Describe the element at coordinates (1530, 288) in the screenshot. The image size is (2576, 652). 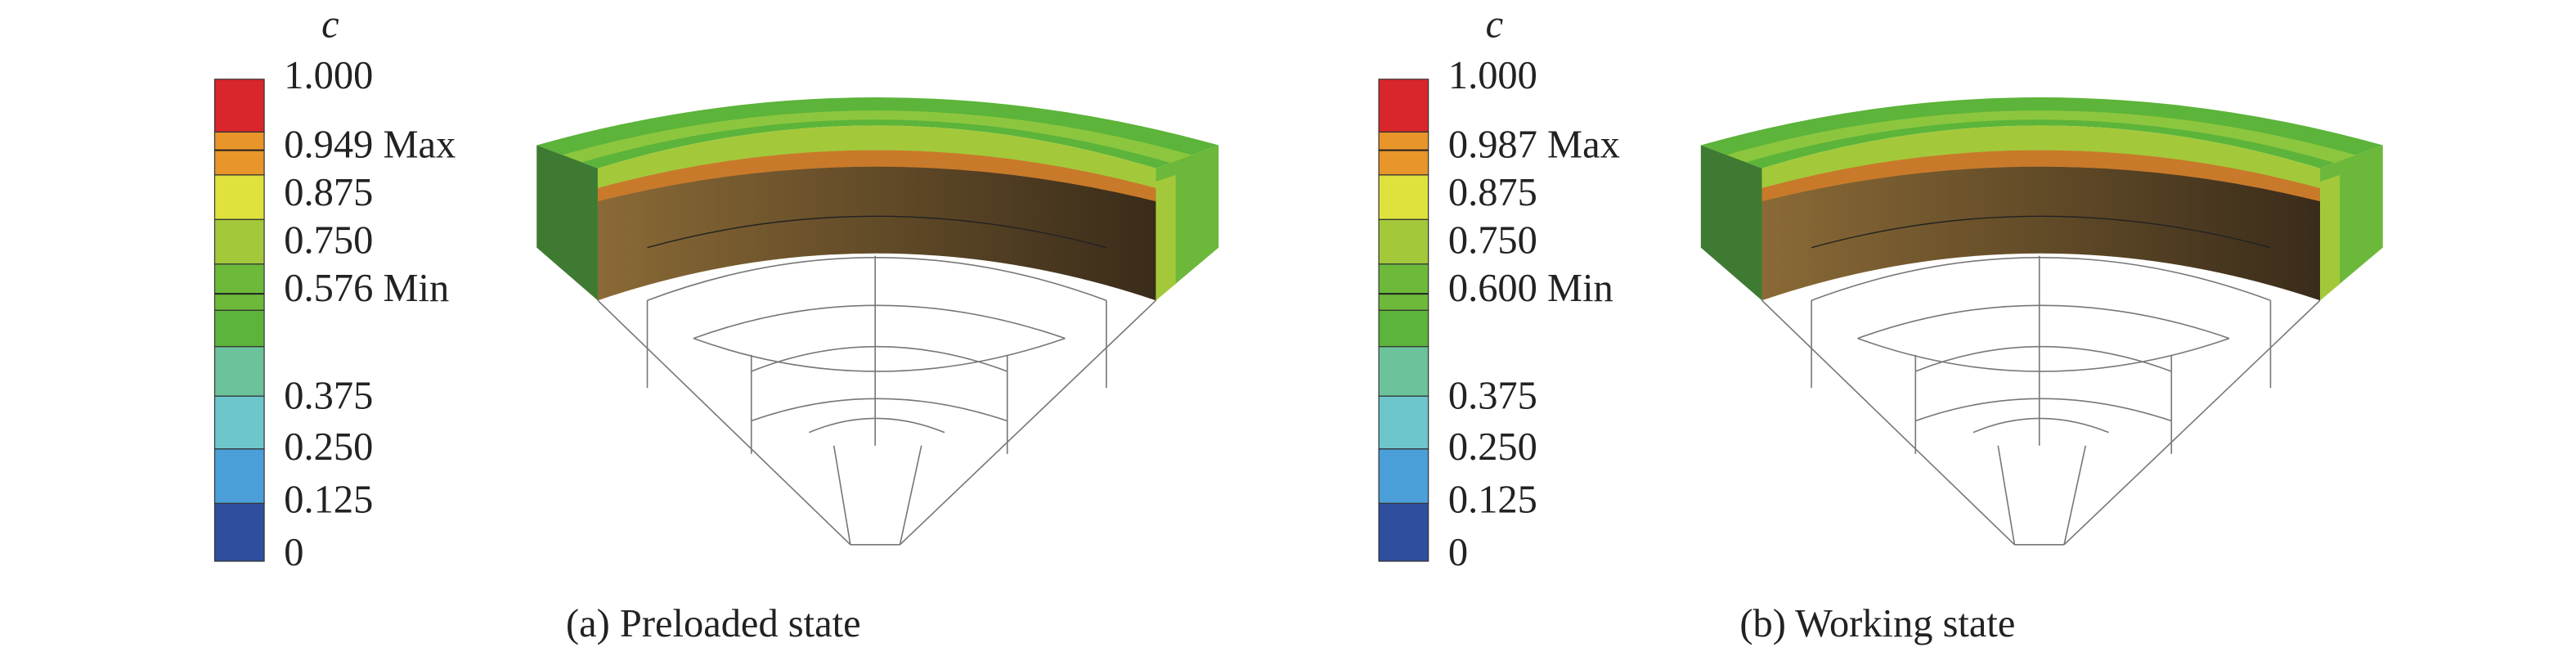
I see `legend-label: 0.600 Min` at that location.